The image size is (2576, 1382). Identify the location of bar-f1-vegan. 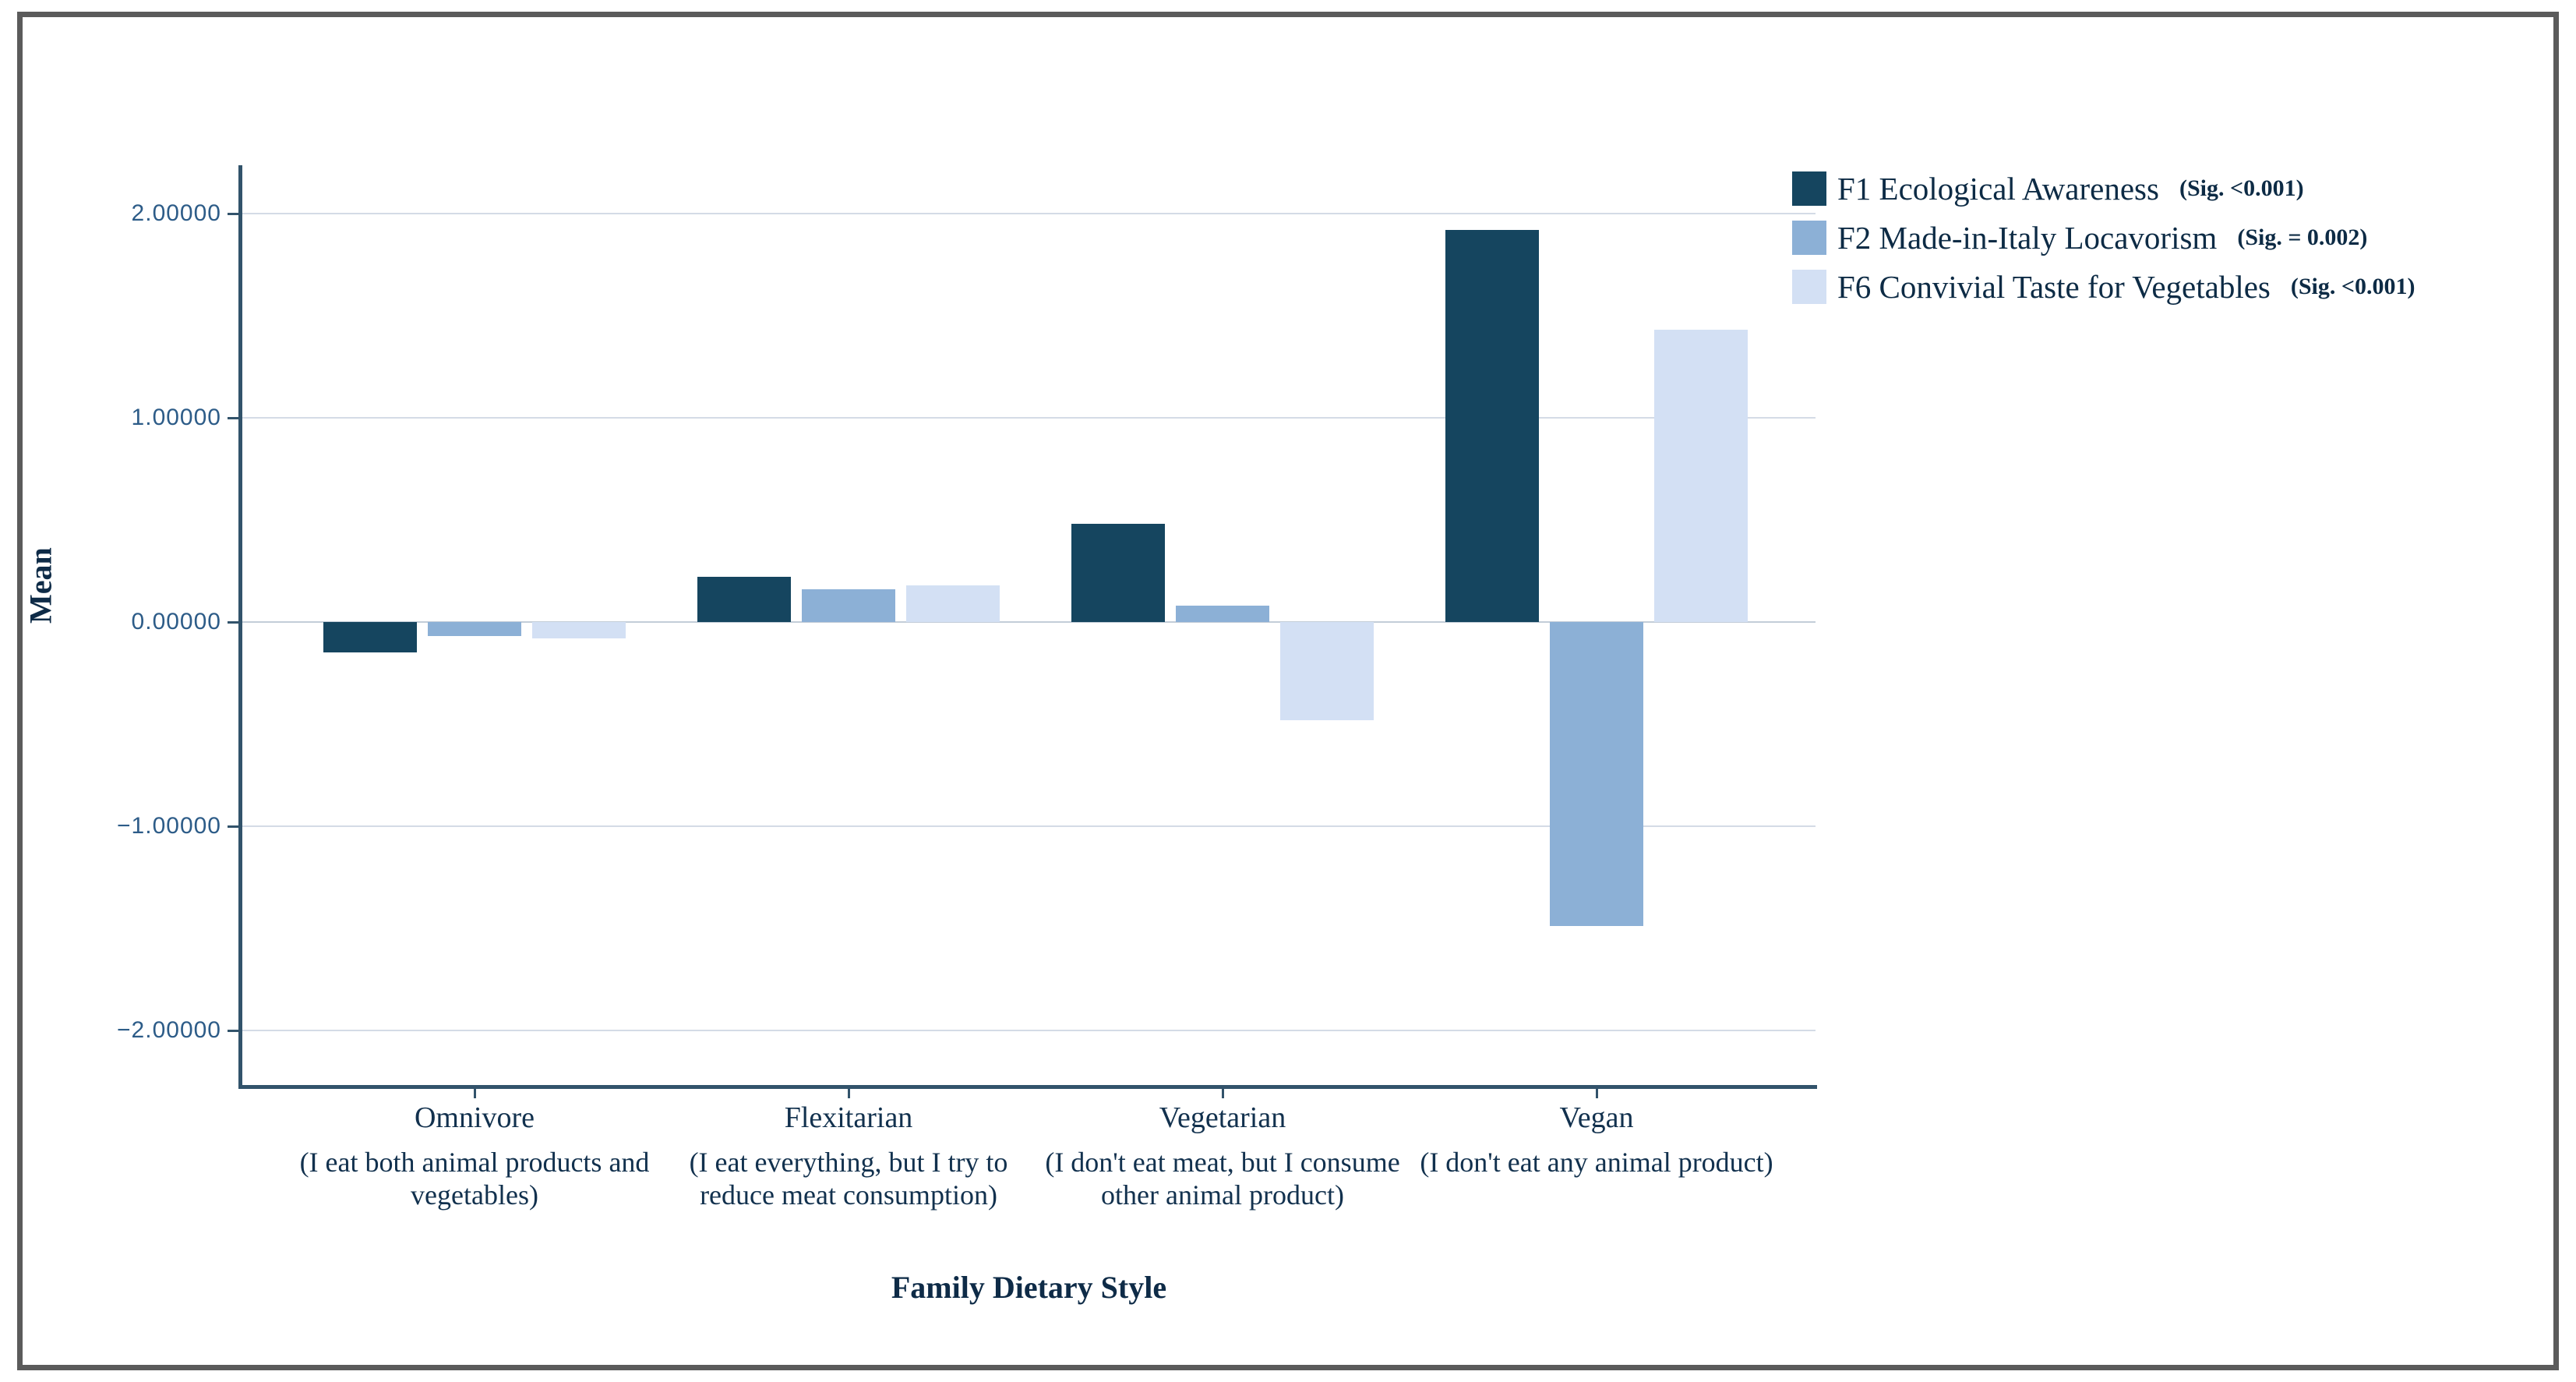
(1492, 426).